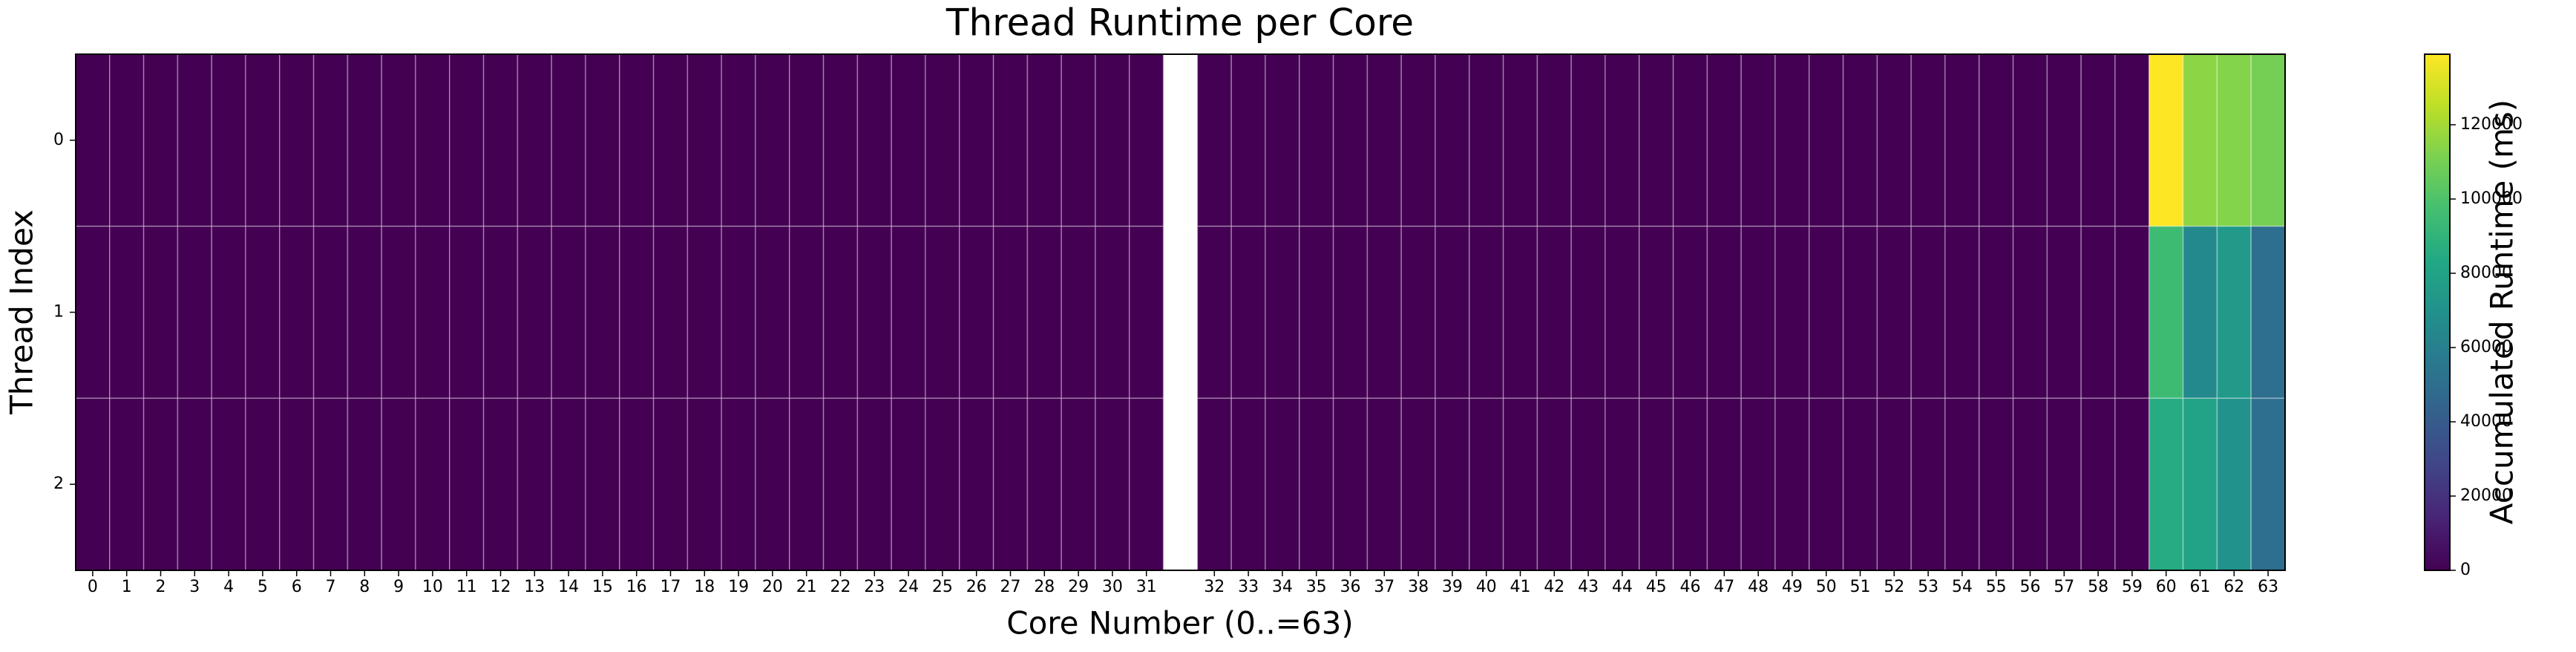  Describe the element at coordinates (2166, 587) in the screenshot. I see `x-tick-label: 60` at that location.